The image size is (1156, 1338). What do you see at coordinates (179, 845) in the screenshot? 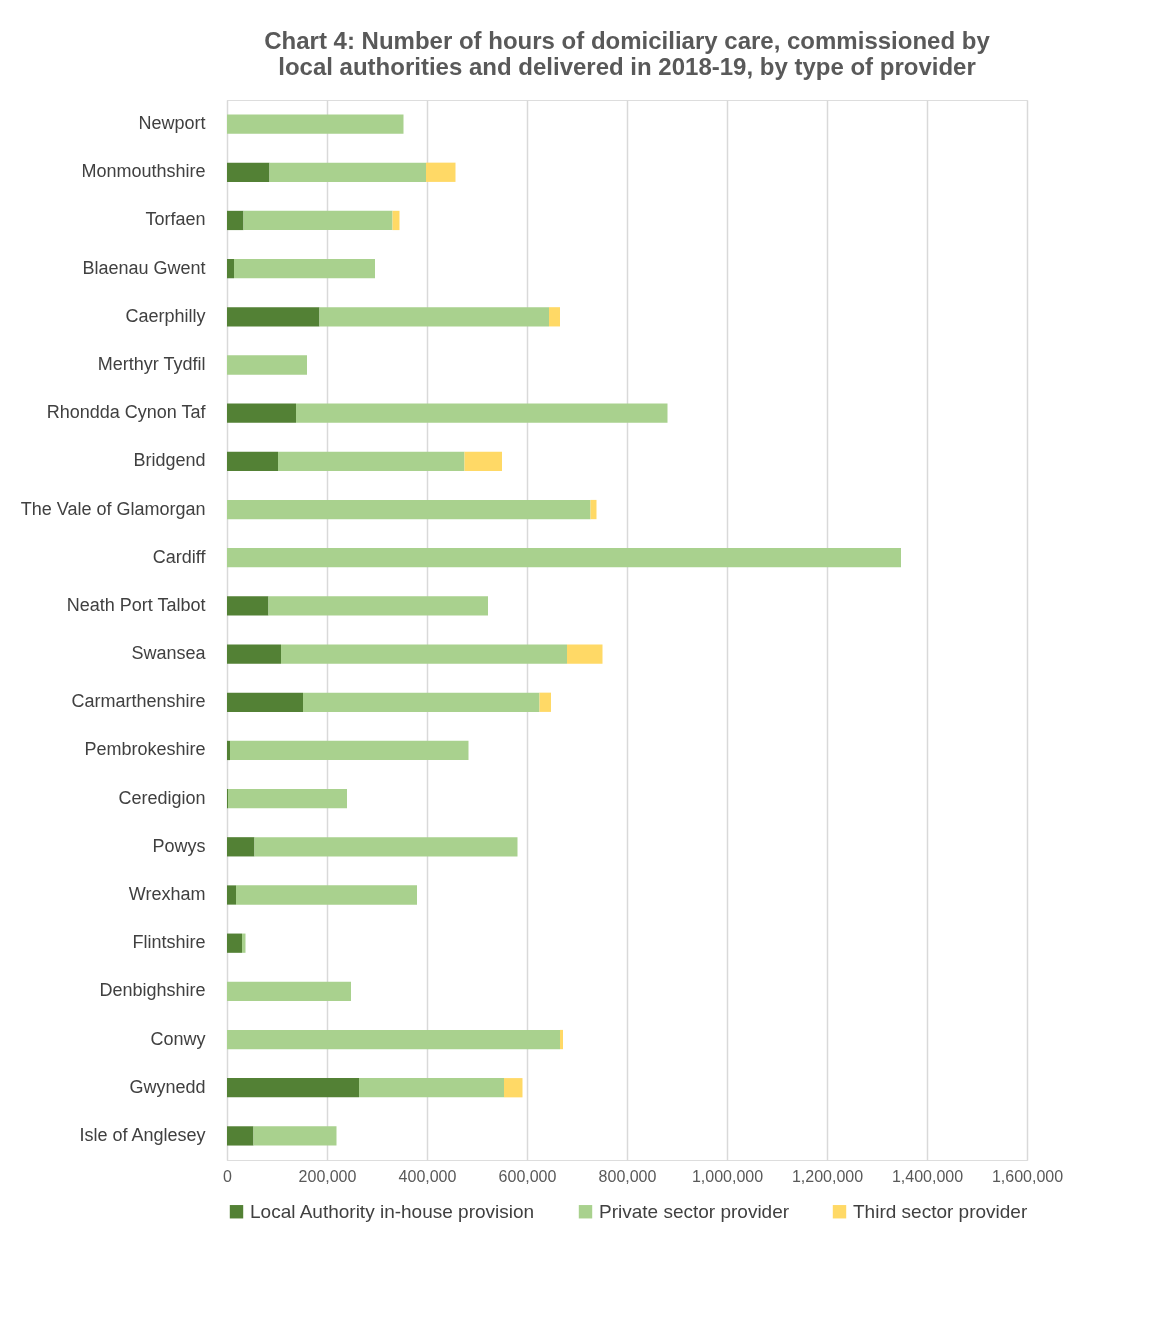
I see `y-tick-label: Powys` at bounding box center [179, 845].